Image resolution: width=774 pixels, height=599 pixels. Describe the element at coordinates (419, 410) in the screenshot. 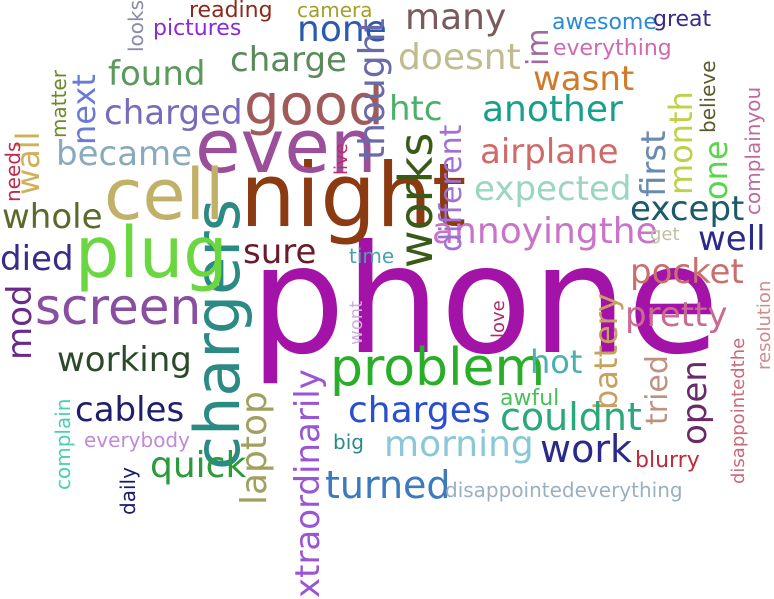

I see `word-charges: charges` at that location.